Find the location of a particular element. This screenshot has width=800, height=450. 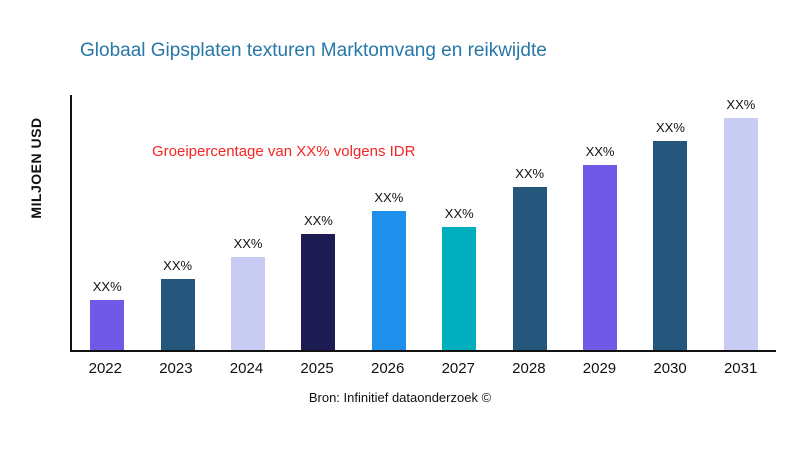

bar-2026 is located at coordinates (388, 280).